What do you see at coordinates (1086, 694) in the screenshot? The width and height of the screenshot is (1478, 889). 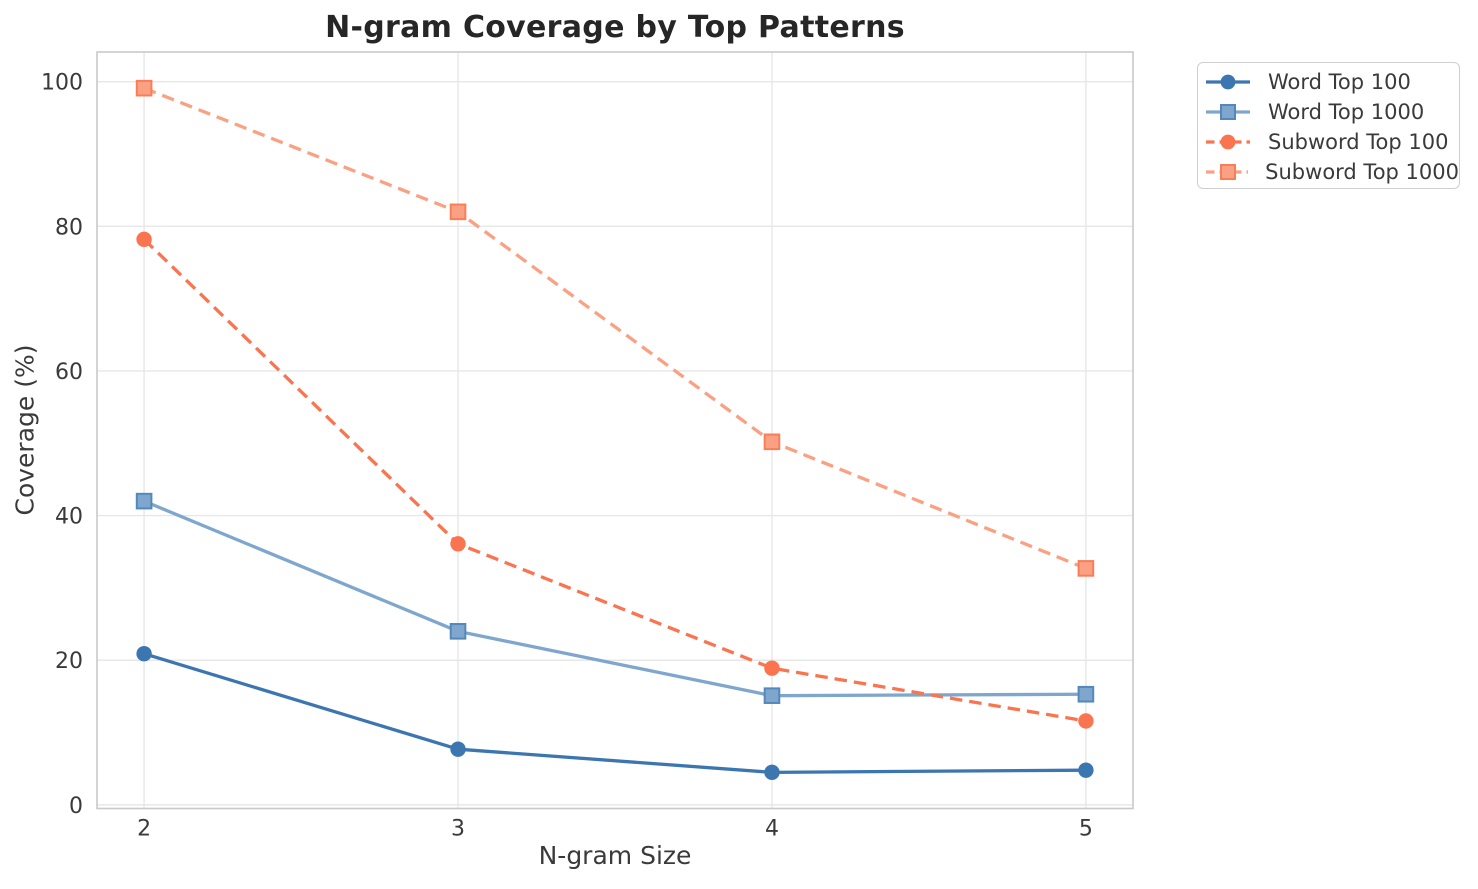 I see `marker-word-top-1000-x5` at bounding box center [1086, 694].